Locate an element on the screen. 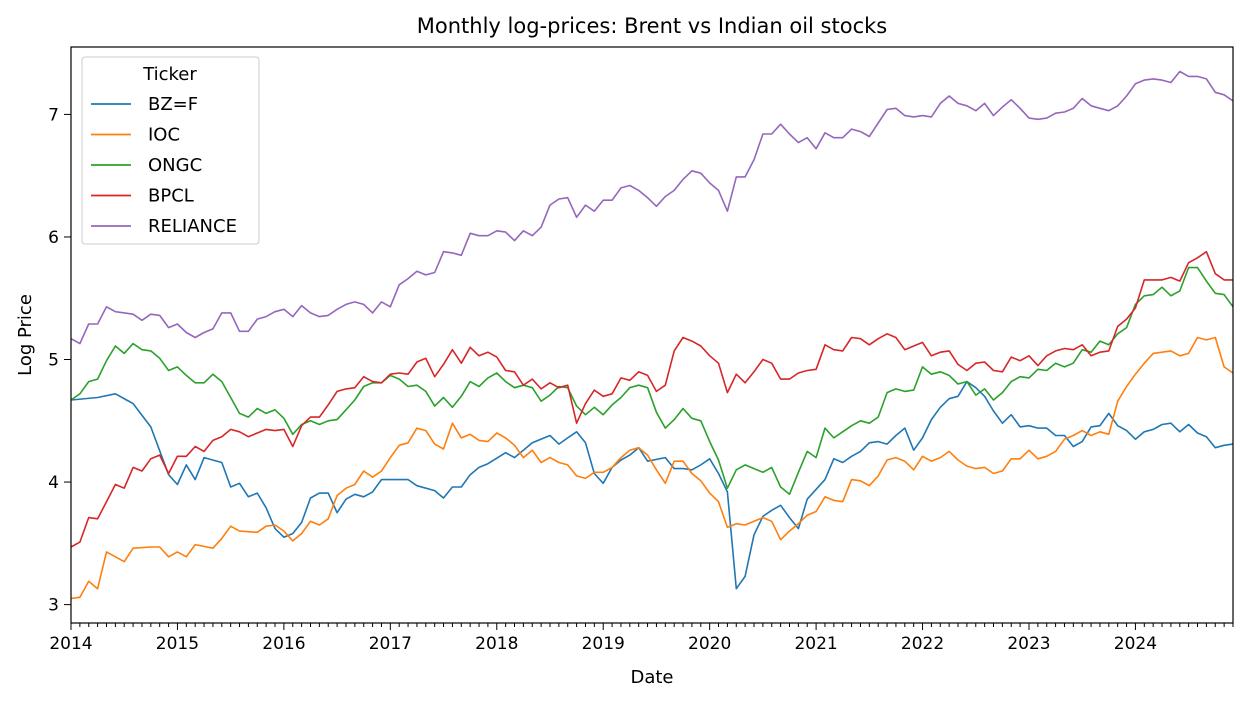 This screenshot has width=1248, height=701. x-tick-label: 2016 is located at coordinates (283, 644).